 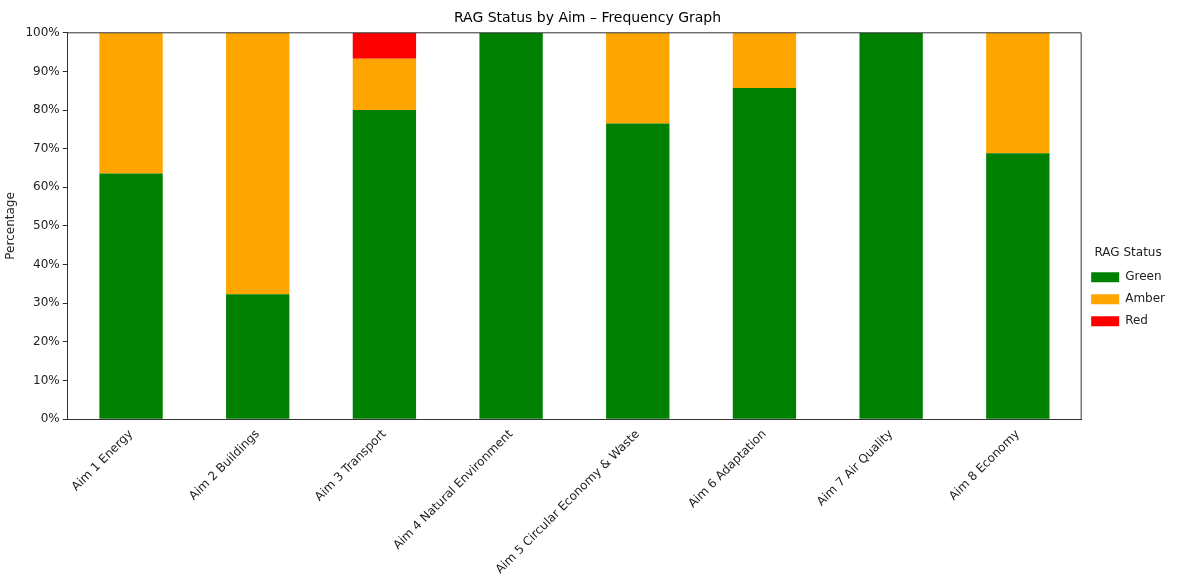 I want to click on y-tick-label: 60%, so click(x=46, y=186).